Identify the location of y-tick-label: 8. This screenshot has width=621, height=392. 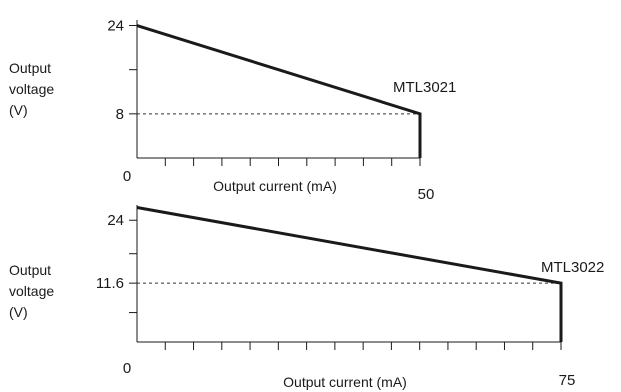
(120, 114).